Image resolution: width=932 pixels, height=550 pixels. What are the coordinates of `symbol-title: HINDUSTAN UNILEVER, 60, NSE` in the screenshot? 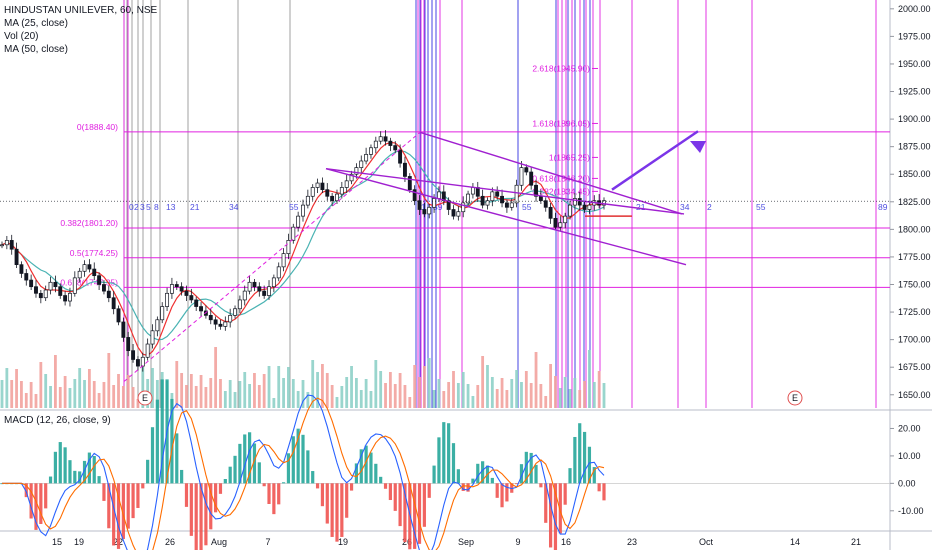 It's located at (81, 10).